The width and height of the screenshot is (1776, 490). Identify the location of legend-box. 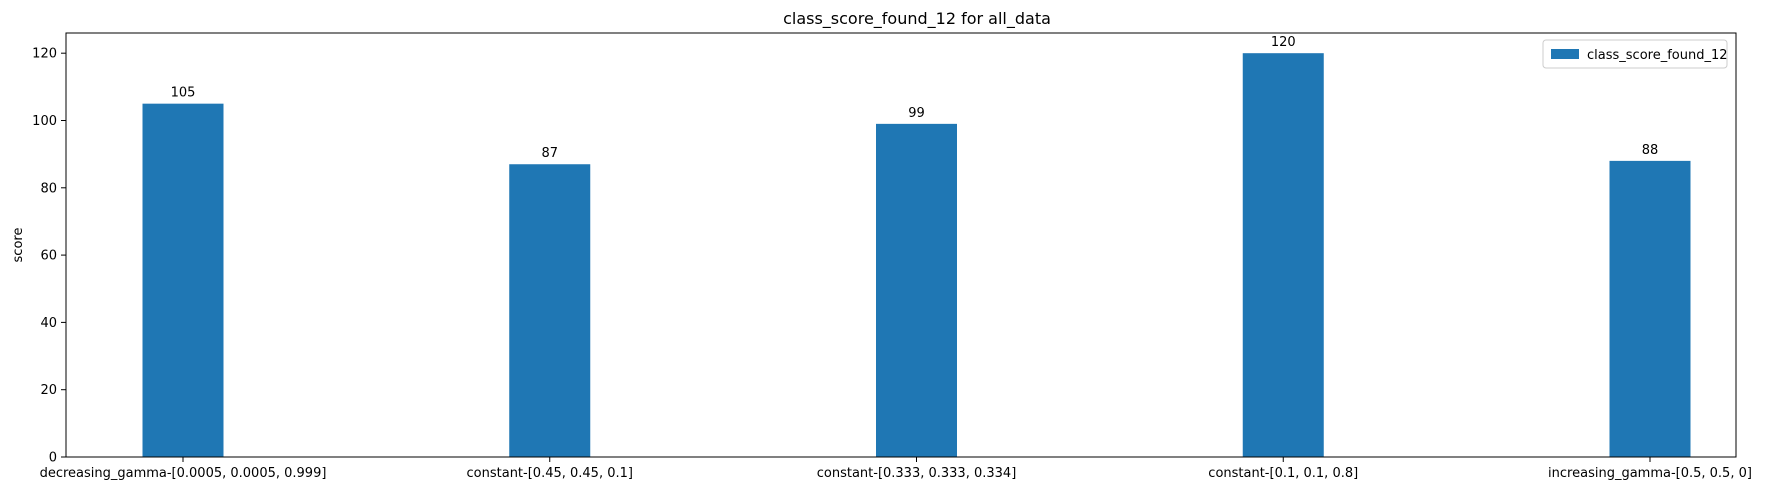
(1635, 54).